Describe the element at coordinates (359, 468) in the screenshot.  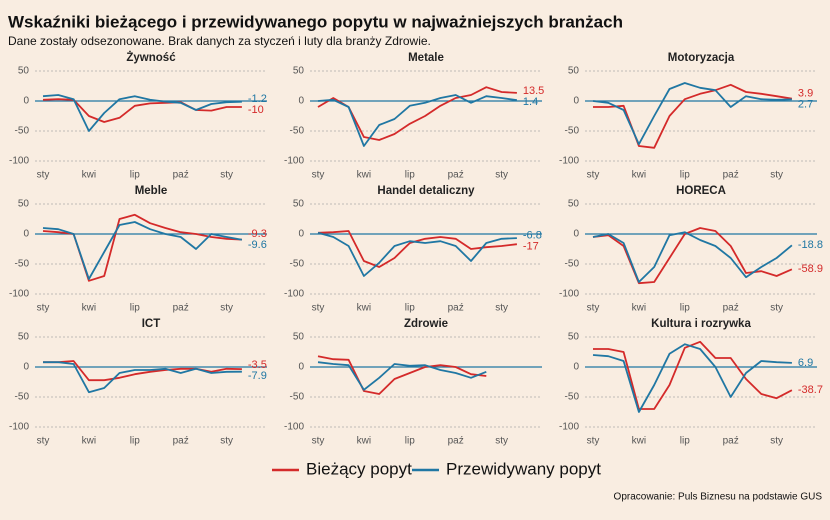
I see `legend-label: Bieżący popyt` at that location.